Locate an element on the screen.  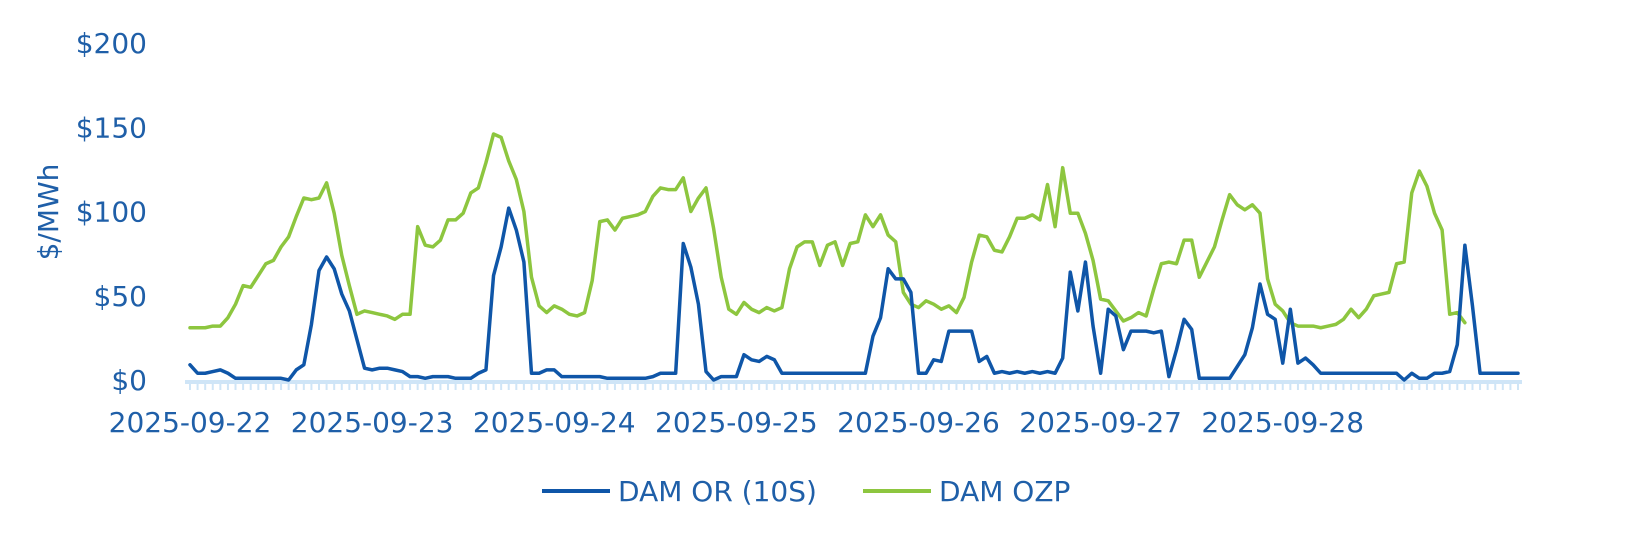
x-tick-label: 2025-09-25 is located at coordinates (736, 422).